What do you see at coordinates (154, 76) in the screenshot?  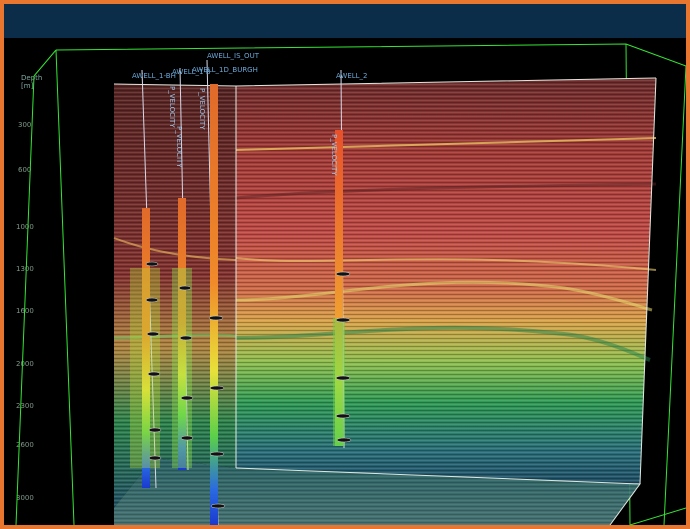 I see `well-label: AWELL_1-BH` at bounding box center [154, 76].